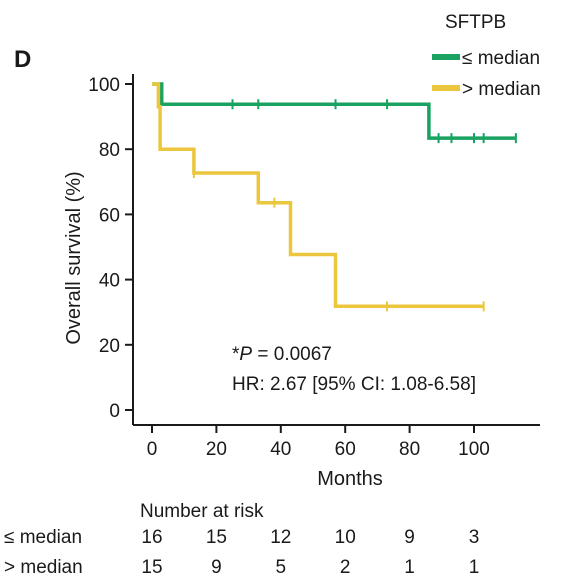 This screenshot has width=561, height=583. Describe the element at coordinates (216, 449) in the screenshot. I see `x-tick-label: 20` at that location.